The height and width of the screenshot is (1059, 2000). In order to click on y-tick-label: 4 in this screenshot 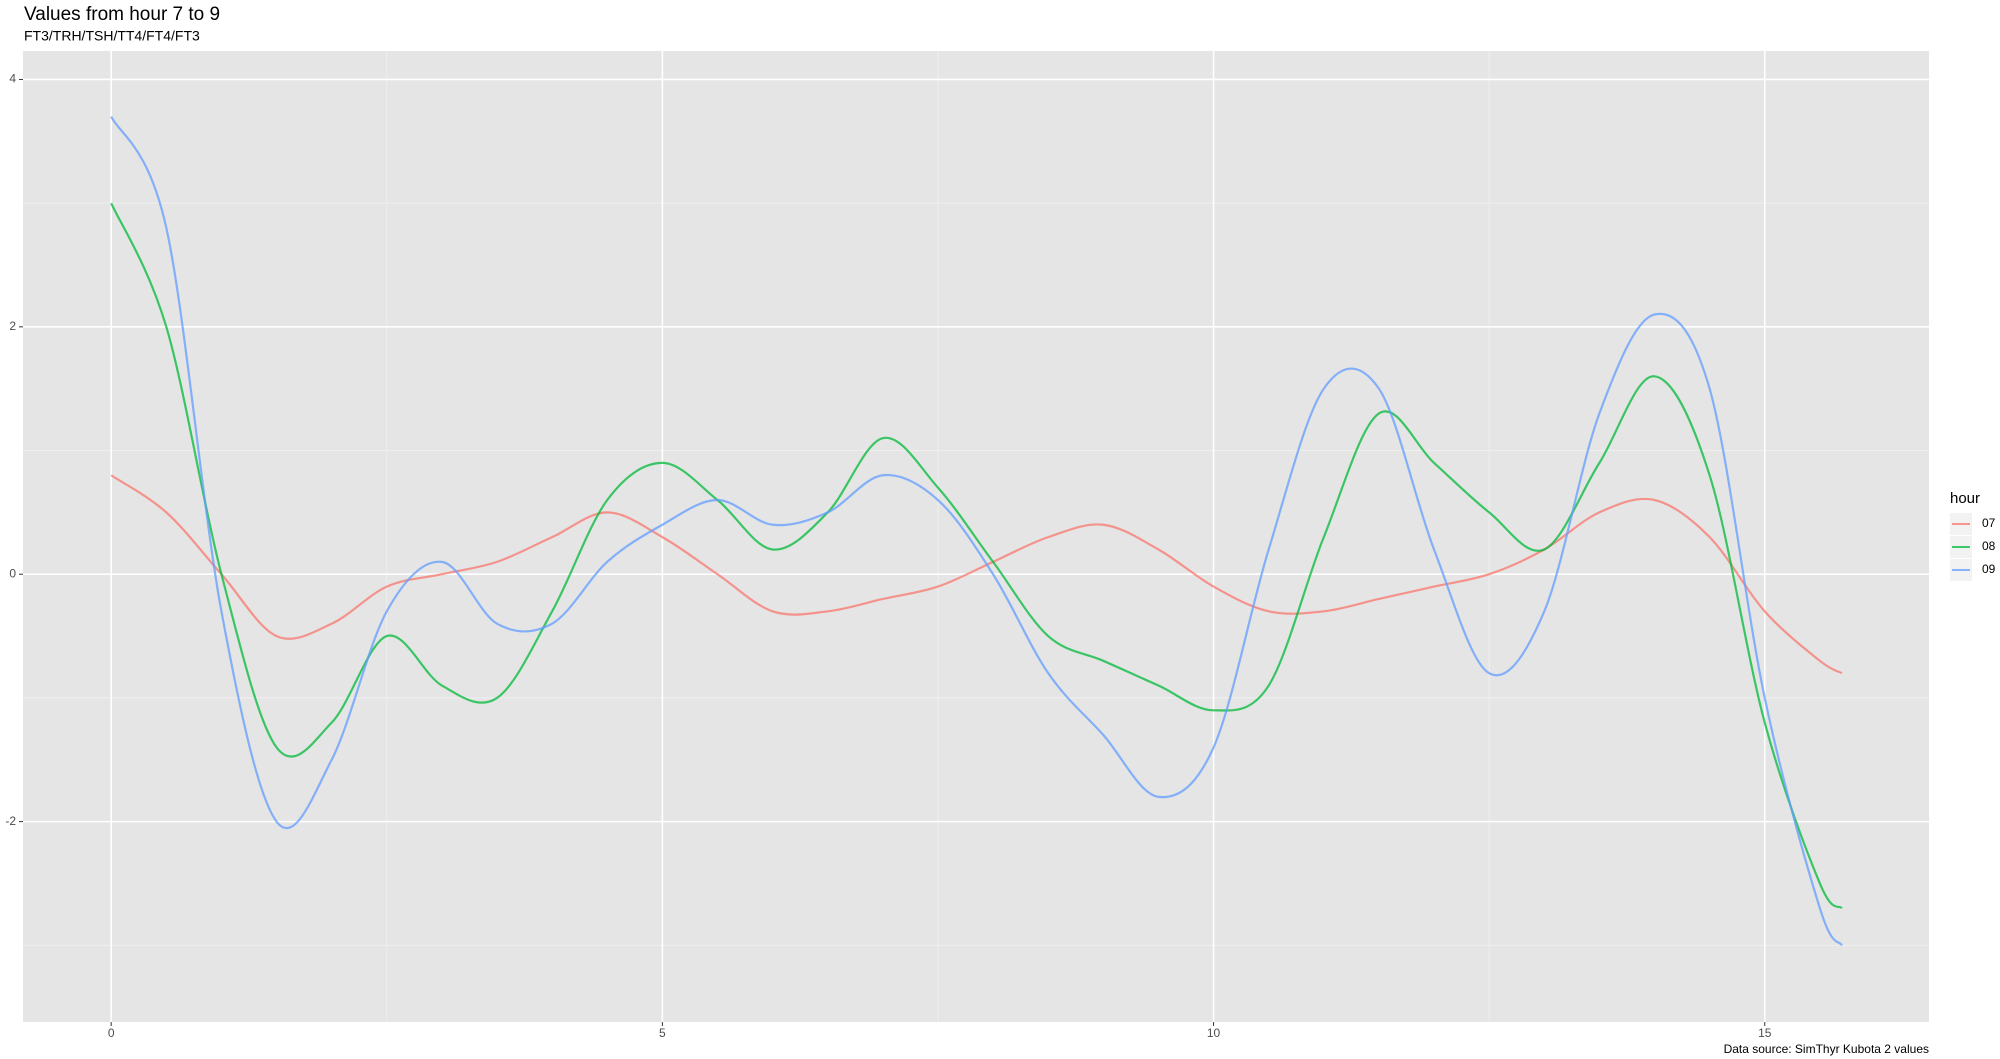, I will do `click(12, 79)`.